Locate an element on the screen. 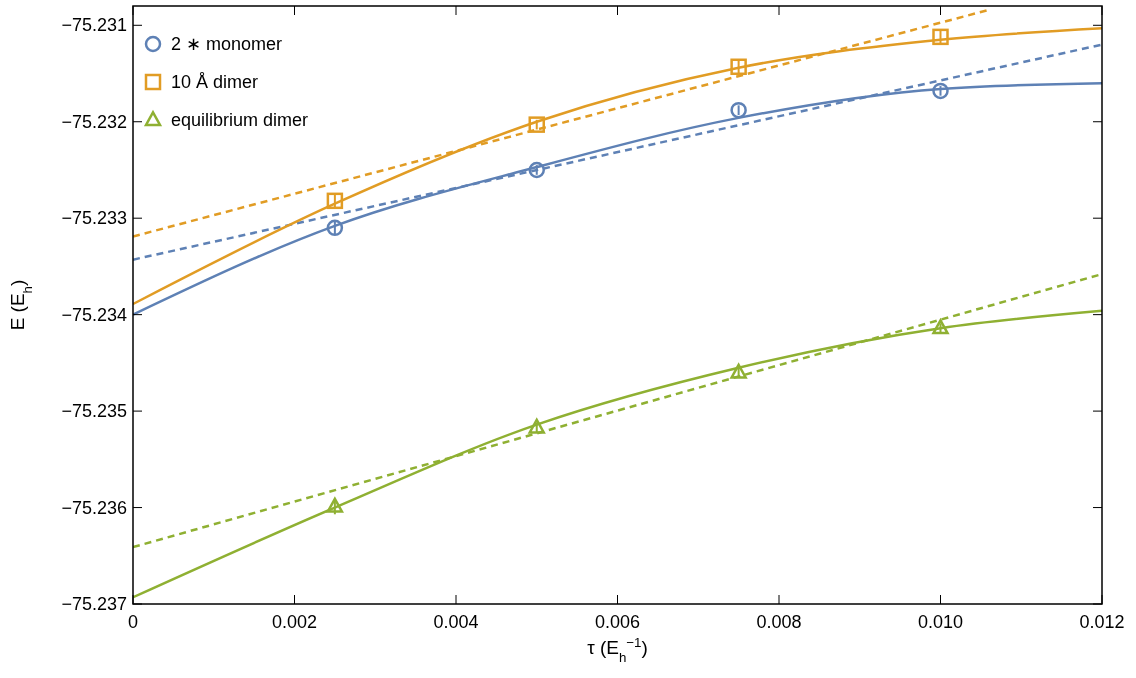 This screenshot has height=678, width=1136. x-tick-label: 0.012 is located at coordinates (1102, 622).